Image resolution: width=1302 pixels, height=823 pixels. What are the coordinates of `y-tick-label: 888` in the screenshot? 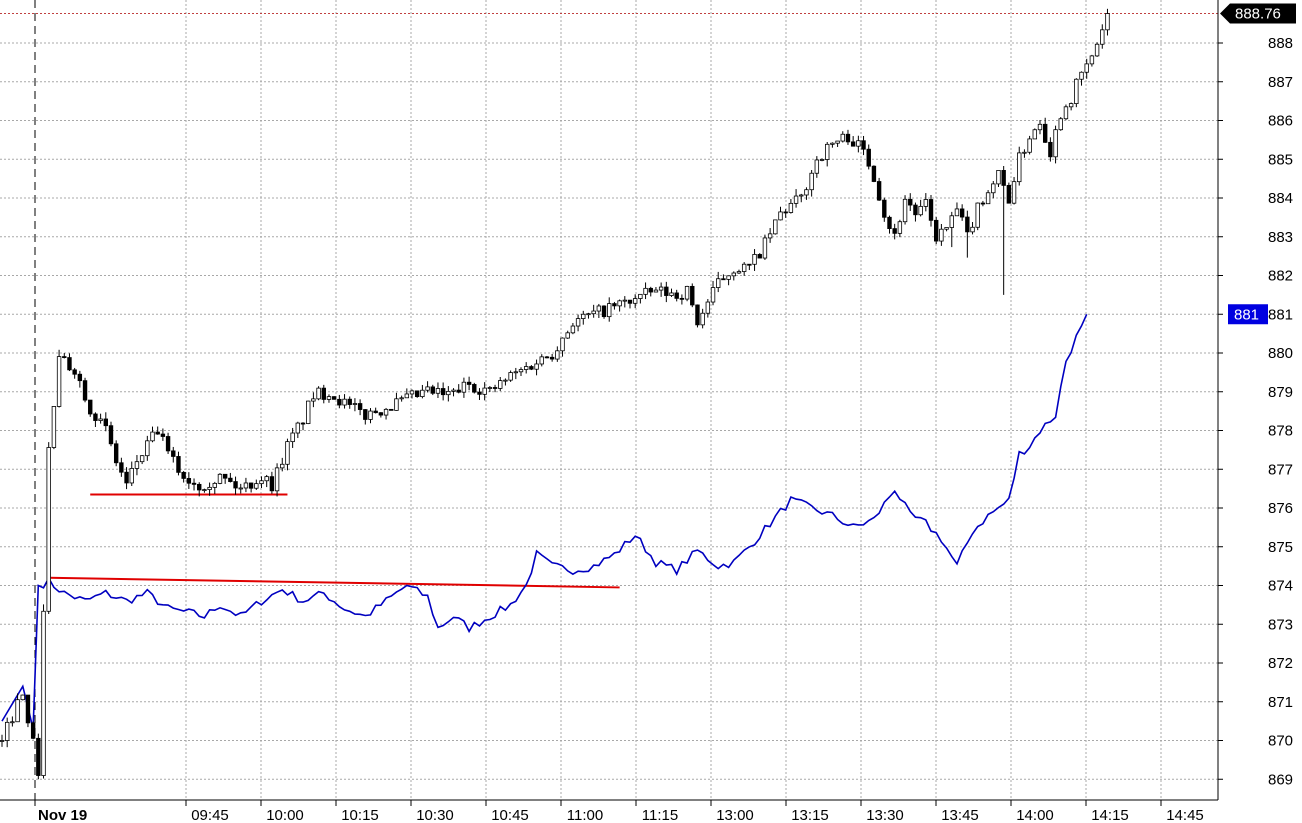 It's located at (1280, 43).